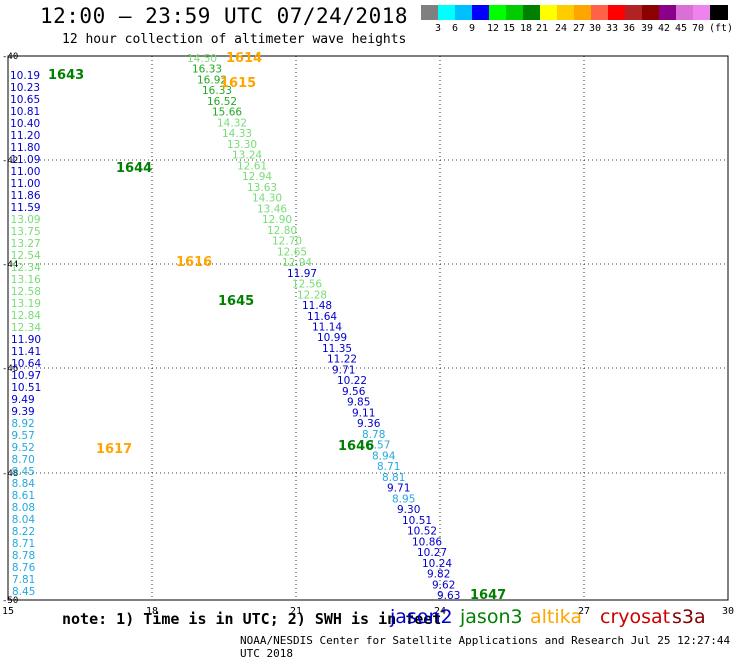  What do you see at coordinates (224, 16) in the screenshot?
I see `page-title: 12:00 – 23:59 UTC 07/24/2018` at bounding box center [224, 16].